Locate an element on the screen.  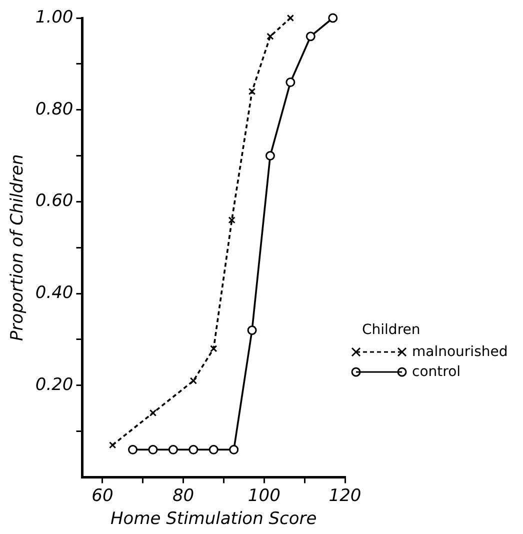
y-tick-label: 0.20 is located at coordinates (54, 384).